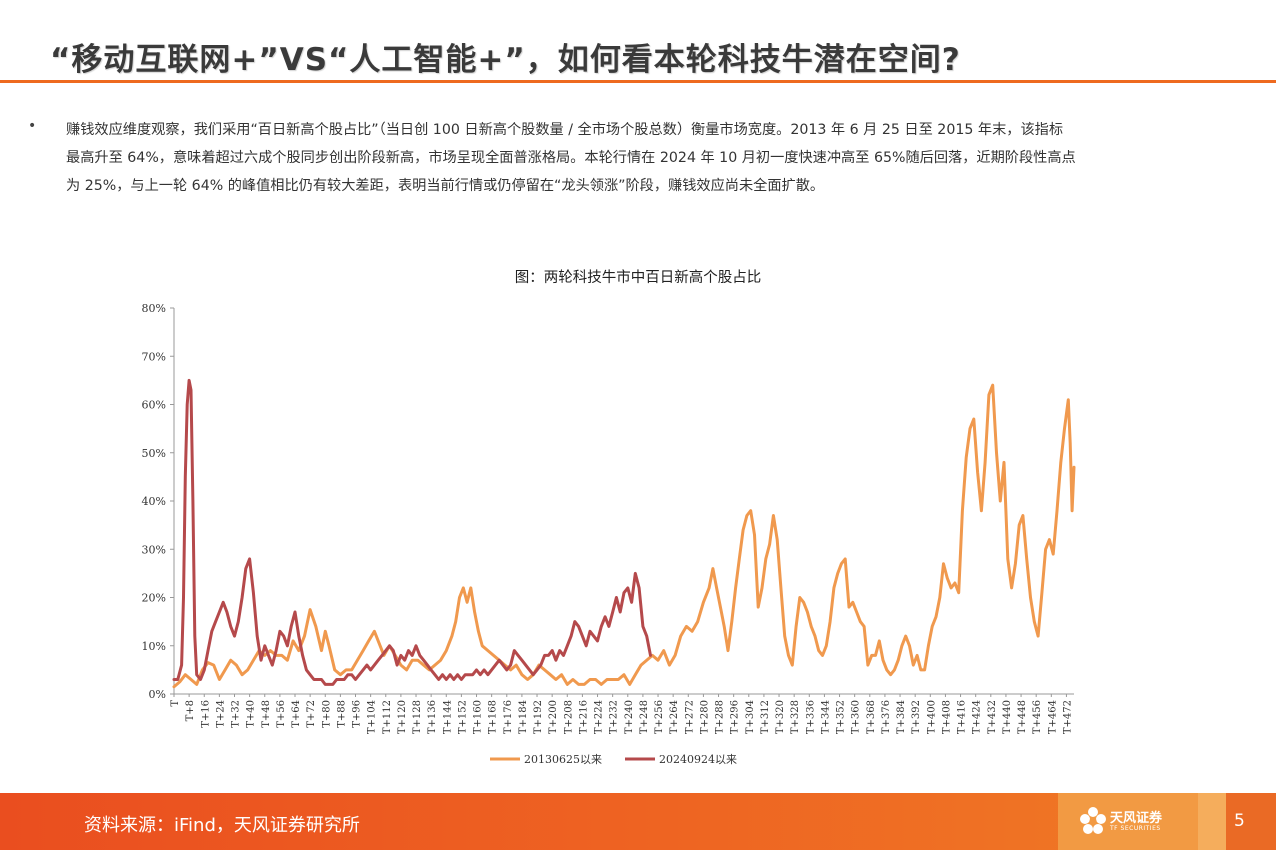  What do you see at coordinates (871, 717) in the screenshot?
I see `x-tick-label: T+368` at bounding box center [871, 717].